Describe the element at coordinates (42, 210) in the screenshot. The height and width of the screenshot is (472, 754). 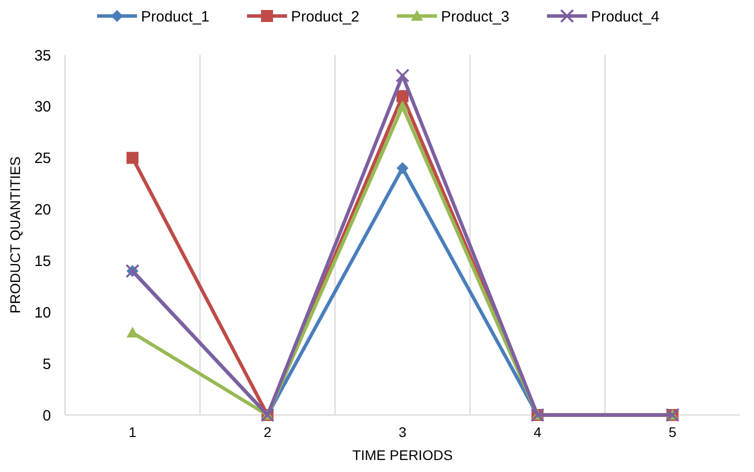
I see `y-tick-label: 20` at that location.